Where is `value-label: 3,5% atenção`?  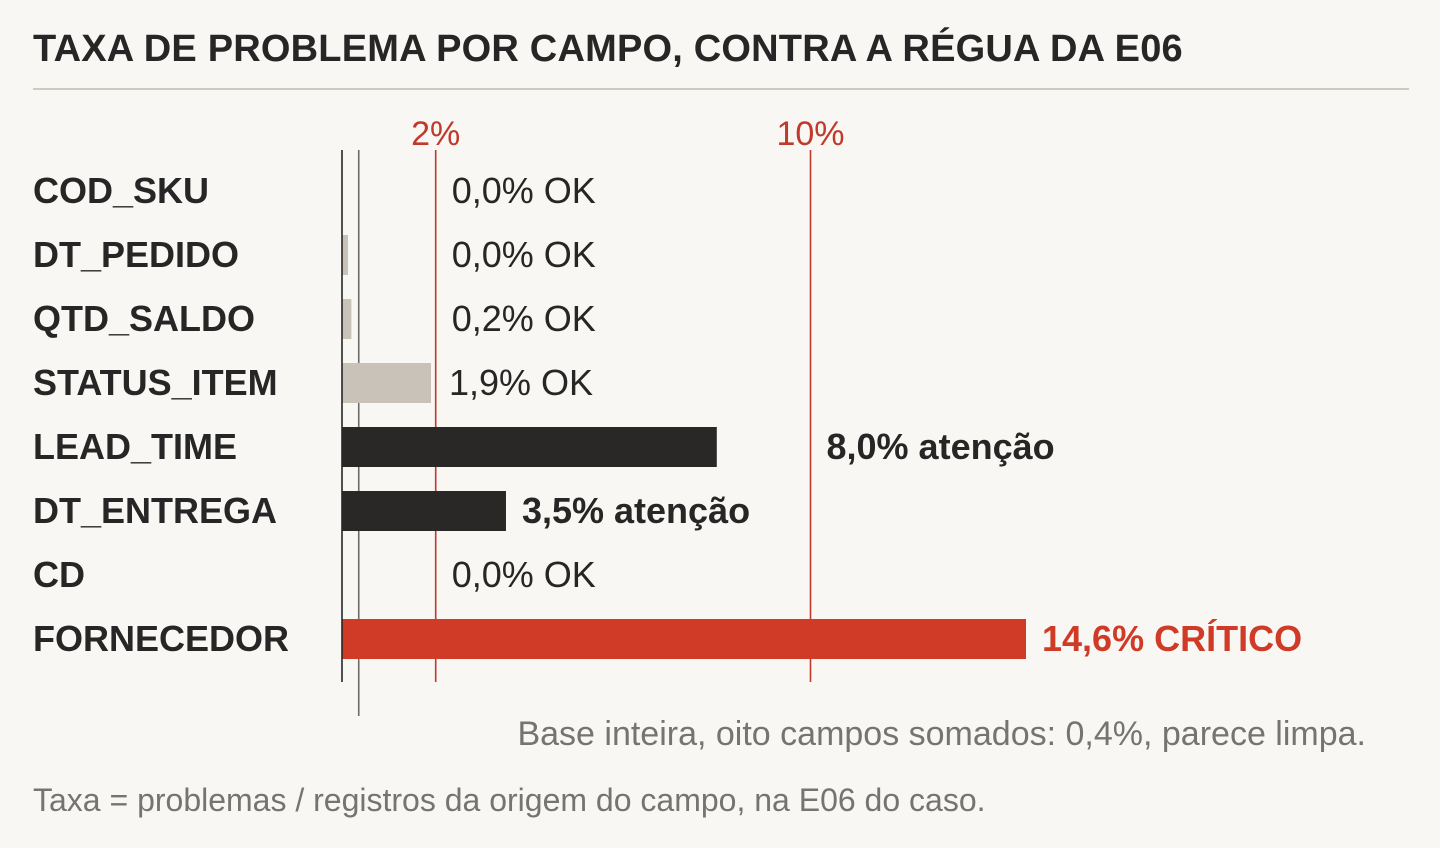 value-label: 3,5% atenção is located at coordinates (636, 510).